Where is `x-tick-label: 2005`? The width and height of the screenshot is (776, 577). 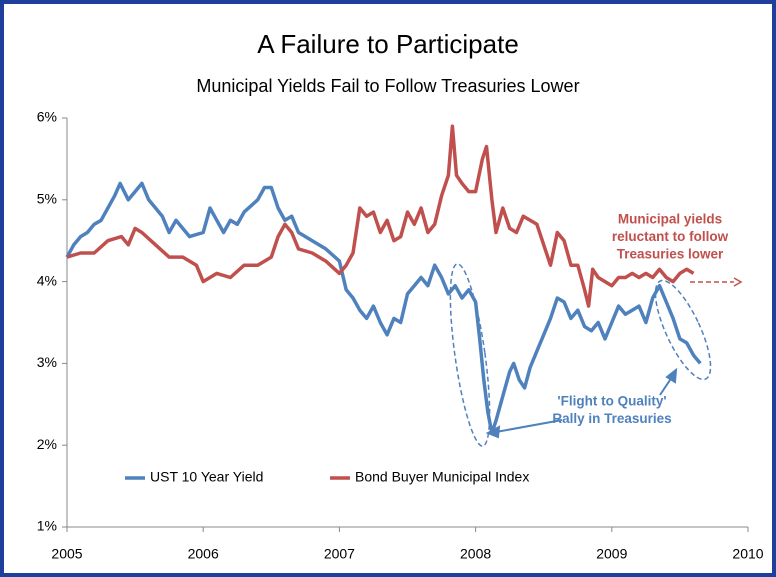
x-tick-label: 2005 is located at coordinates (66, 554).